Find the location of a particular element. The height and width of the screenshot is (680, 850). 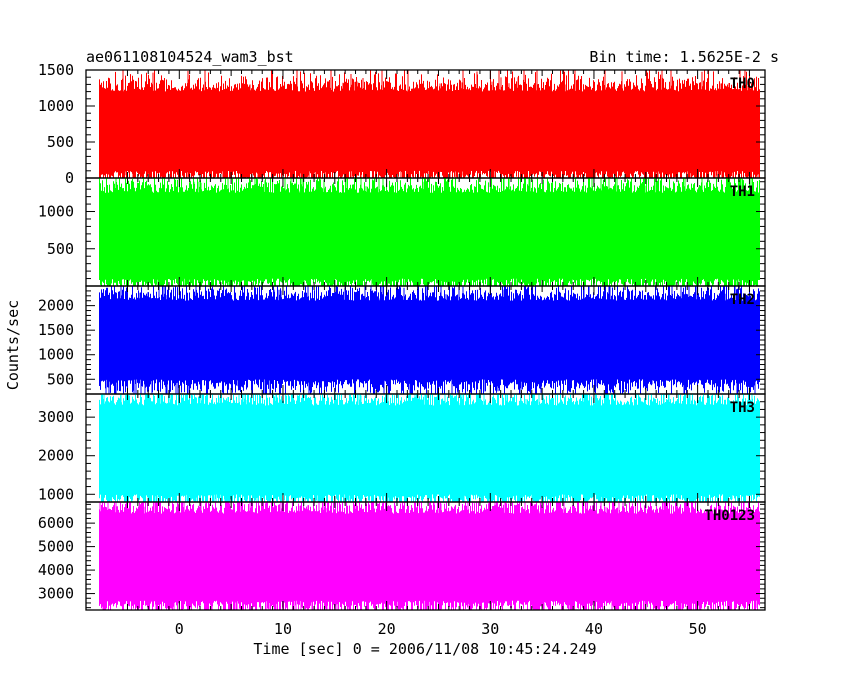

series-line-th2 is located at coordinates (429, 340).